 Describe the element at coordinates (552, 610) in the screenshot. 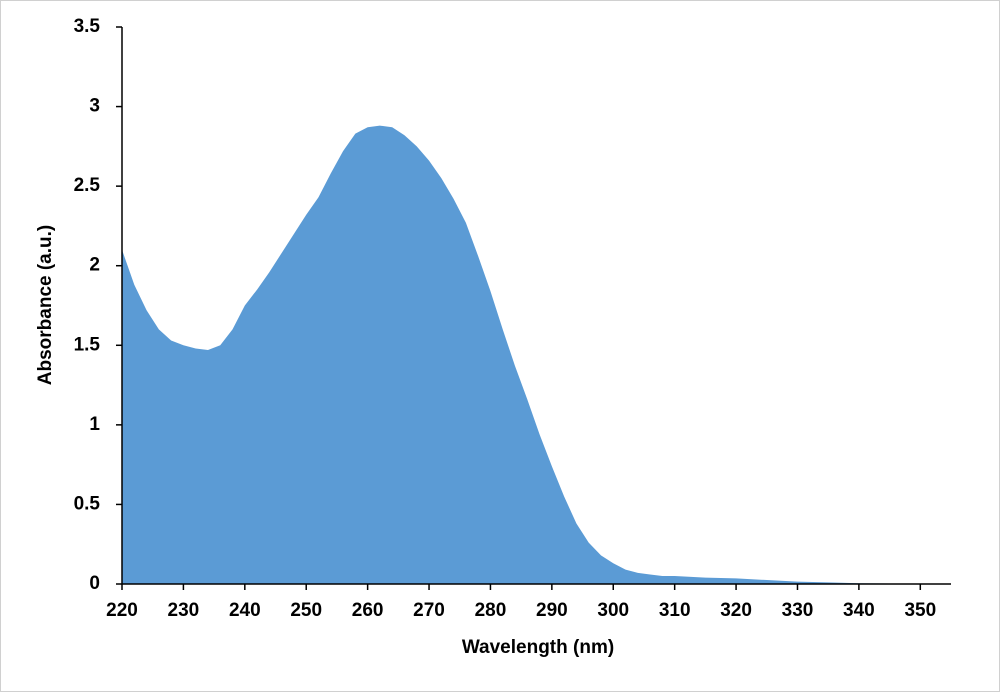

I see `x-tick-label: 290` at that location.